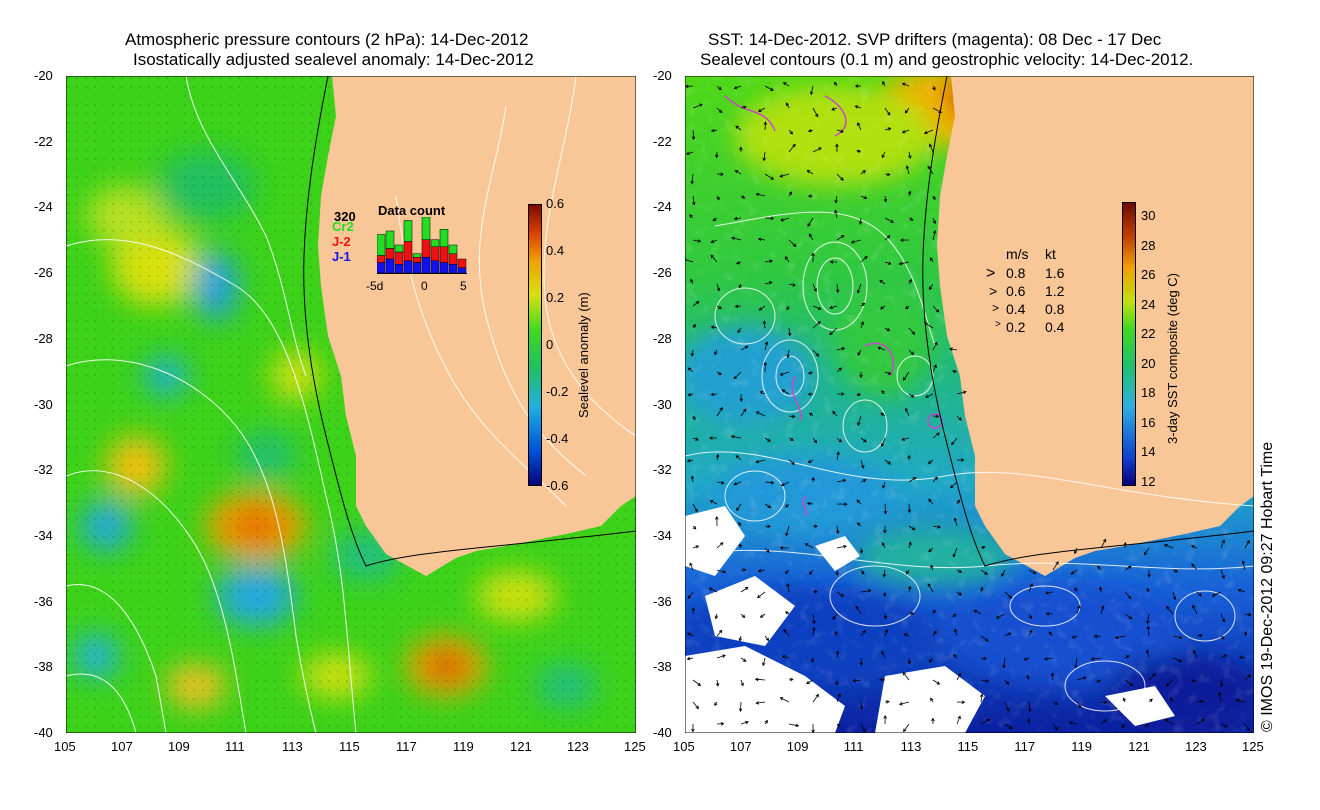  Describe the element at coordinates (662, 404) in the screenshot. I see `right-axis-ytick: -30` at that location.